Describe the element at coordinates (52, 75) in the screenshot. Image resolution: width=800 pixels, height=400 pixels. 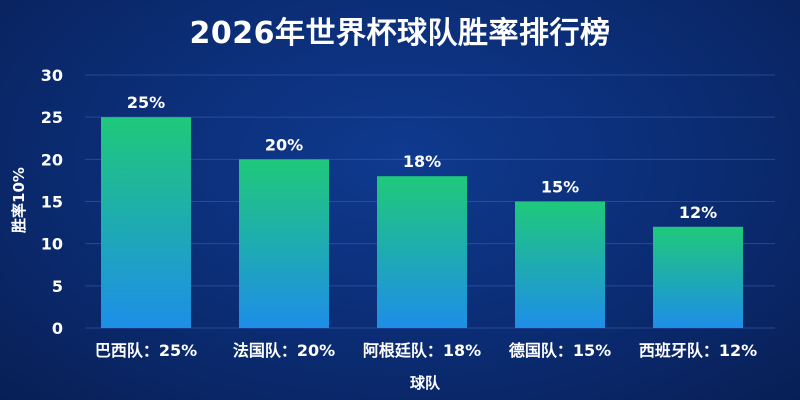
I see `y-tick-label: 30` at that location.